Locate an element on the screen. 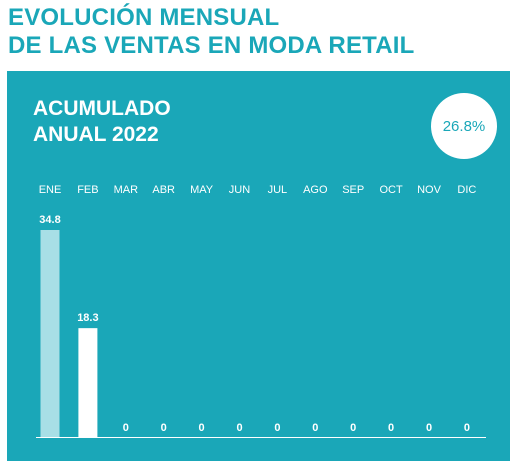 The width and height of the screenshot is (527, 466). bar-feb is located at coordinates (88, 382).